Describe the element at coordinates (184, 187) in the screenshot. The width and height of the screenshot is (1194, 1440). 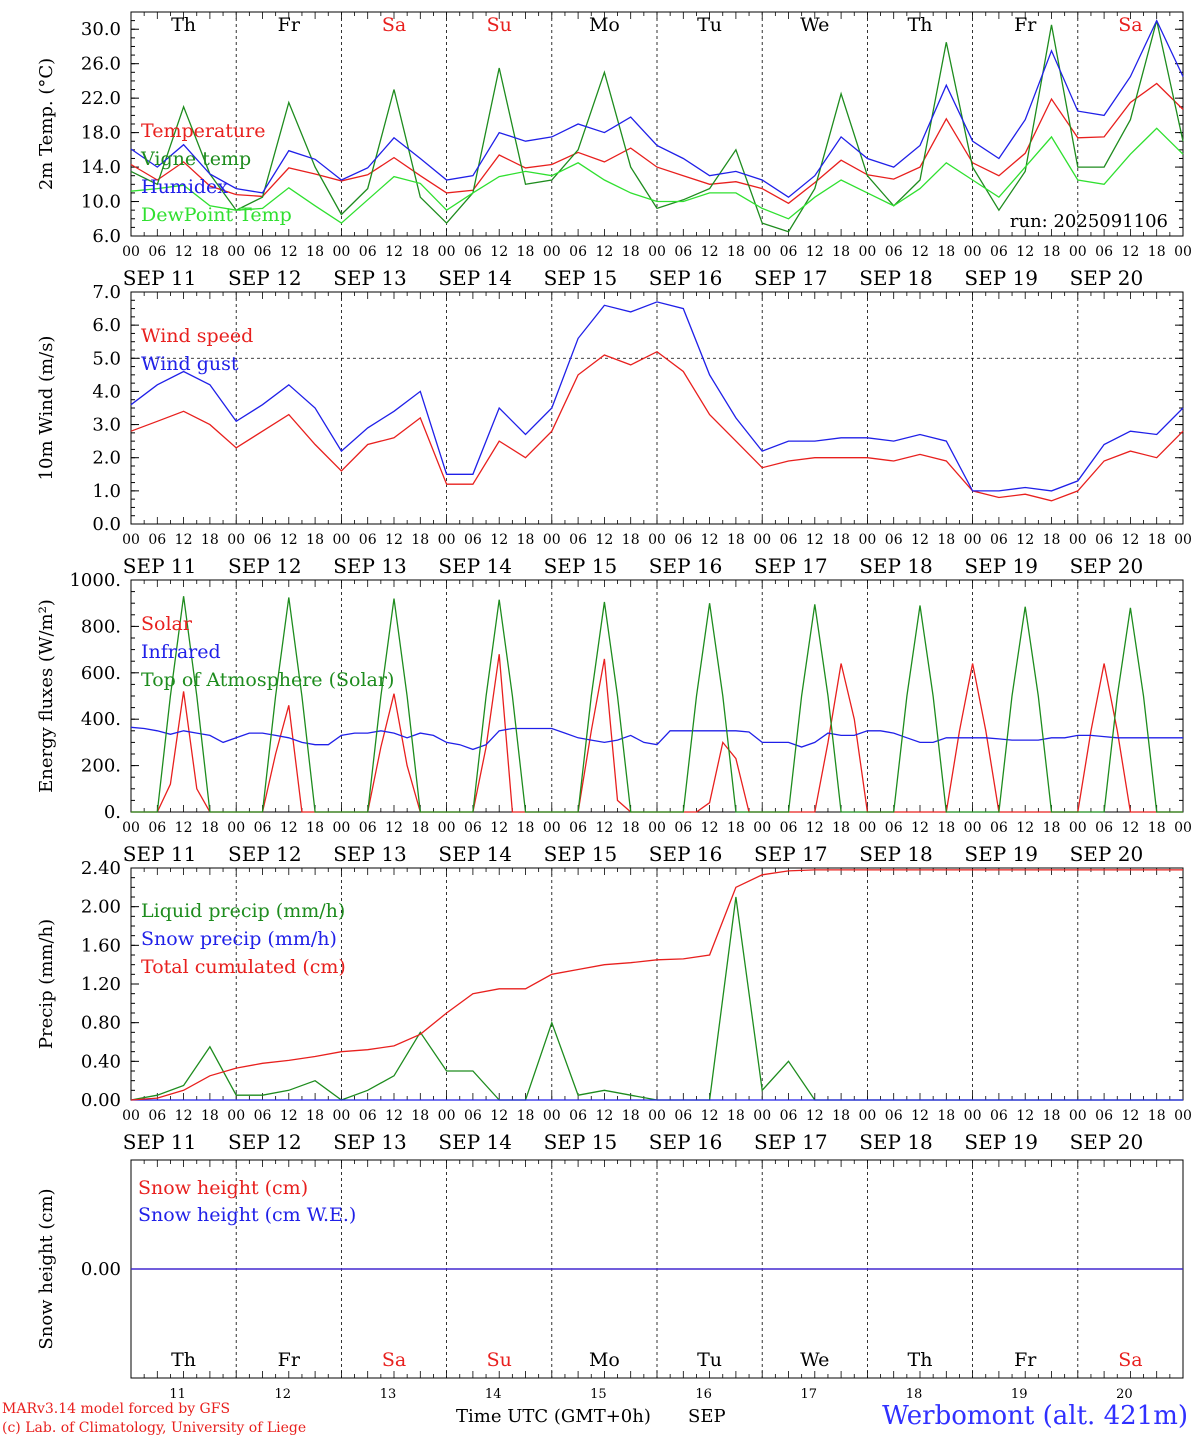
I see `legend-entry: Humidex` at that location.